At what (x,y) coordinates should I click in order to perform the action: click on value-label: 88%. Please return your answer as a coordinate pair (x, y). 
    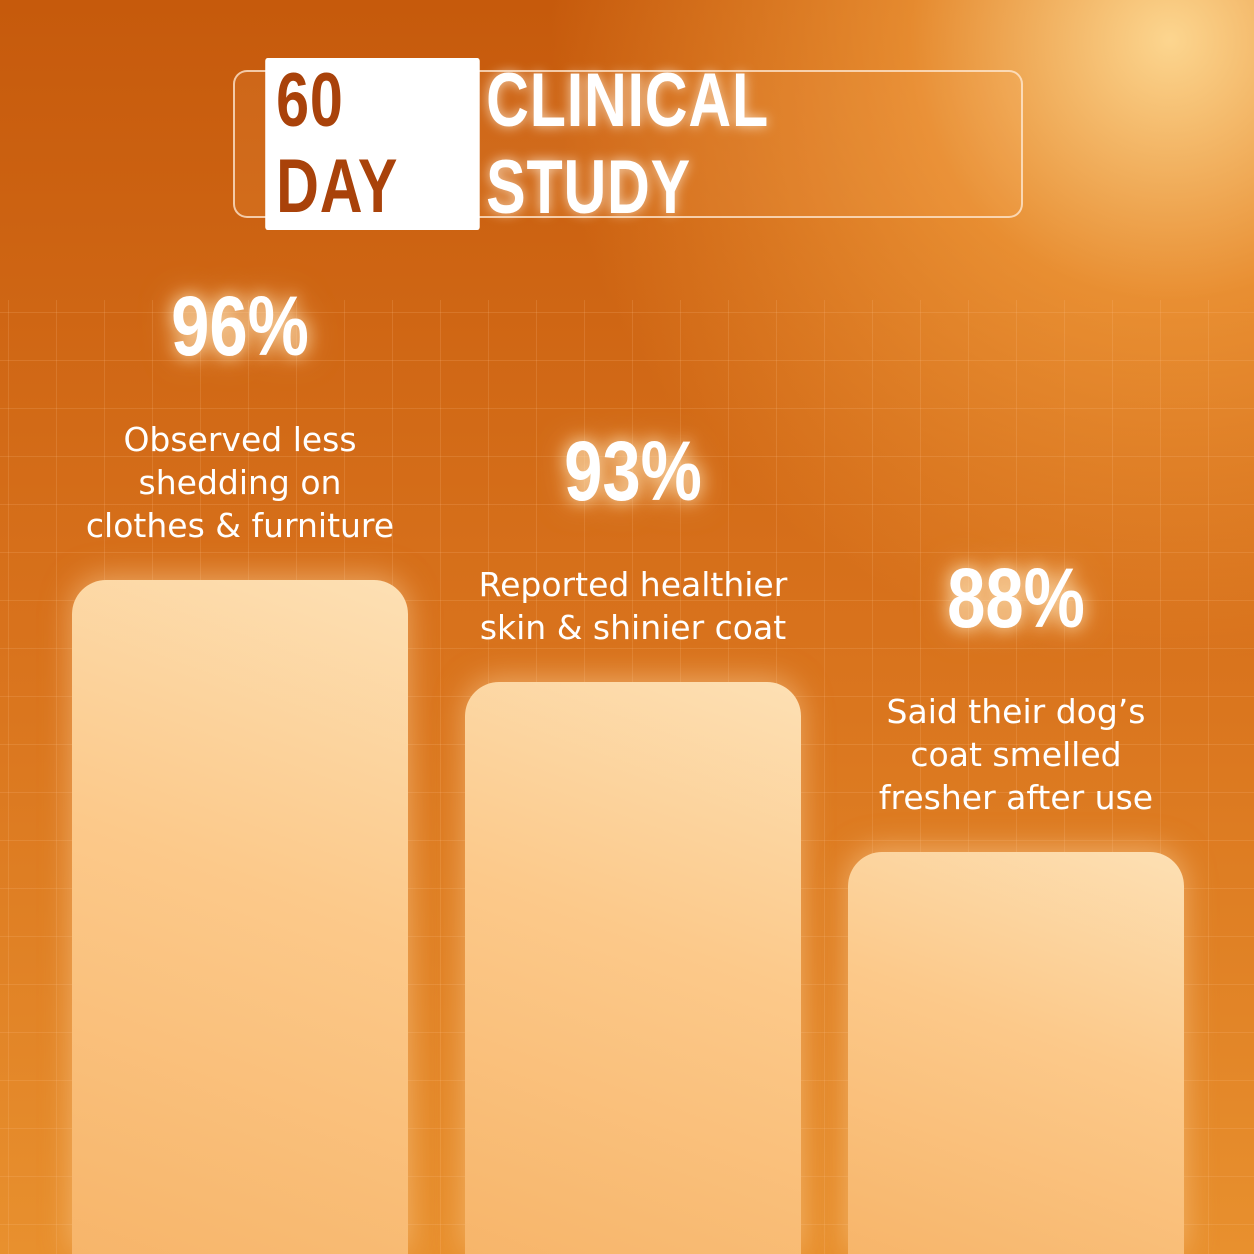
    Looking at the image, I should click on (1016, 598).